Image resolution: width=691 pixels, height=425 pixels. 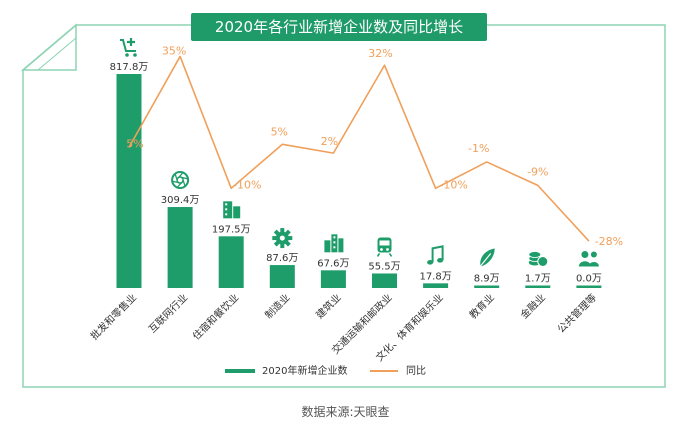 What do you see at coordinates (128, 47) in the screenshot?
I see `cart-icon` at bounding box center [128, 47].